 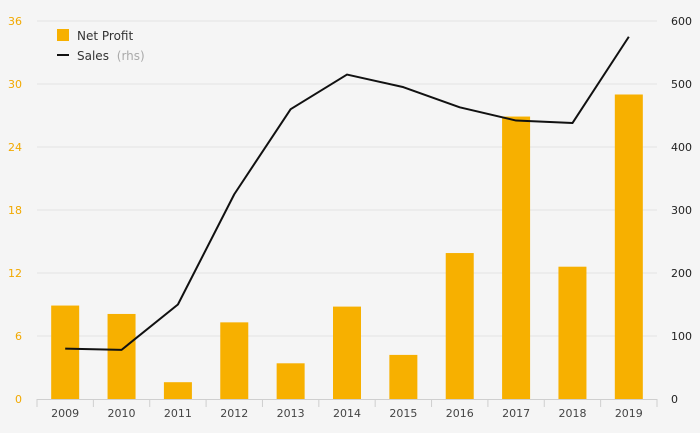 I want to click on left-tick-label: 18, so click(x=15, y=210).